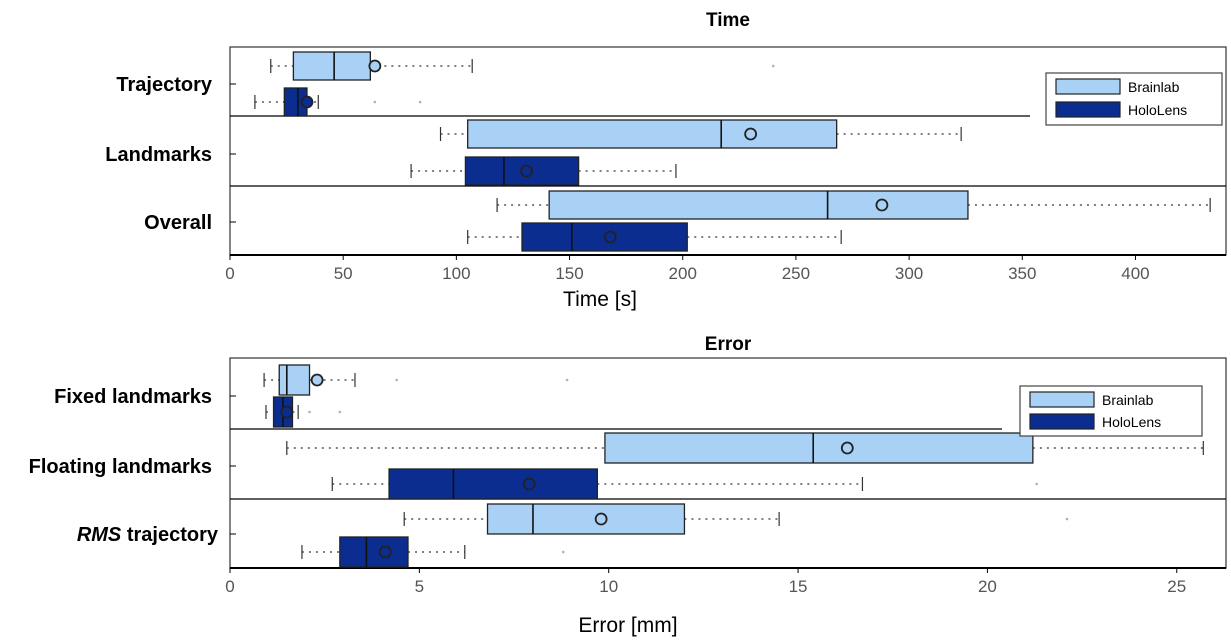 This screenshot has height=642, width=1231. I want to click on box-brainlab-rms-trajectory, so click(736, 519).